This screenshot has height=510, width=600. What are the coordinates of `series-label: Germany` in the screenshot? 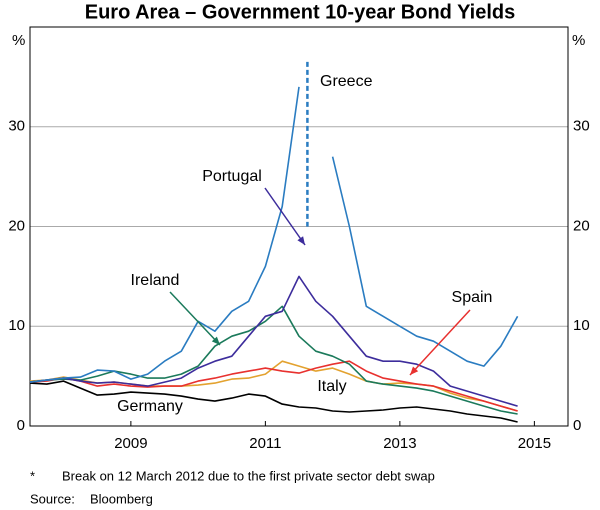 It's located at (150, 406).